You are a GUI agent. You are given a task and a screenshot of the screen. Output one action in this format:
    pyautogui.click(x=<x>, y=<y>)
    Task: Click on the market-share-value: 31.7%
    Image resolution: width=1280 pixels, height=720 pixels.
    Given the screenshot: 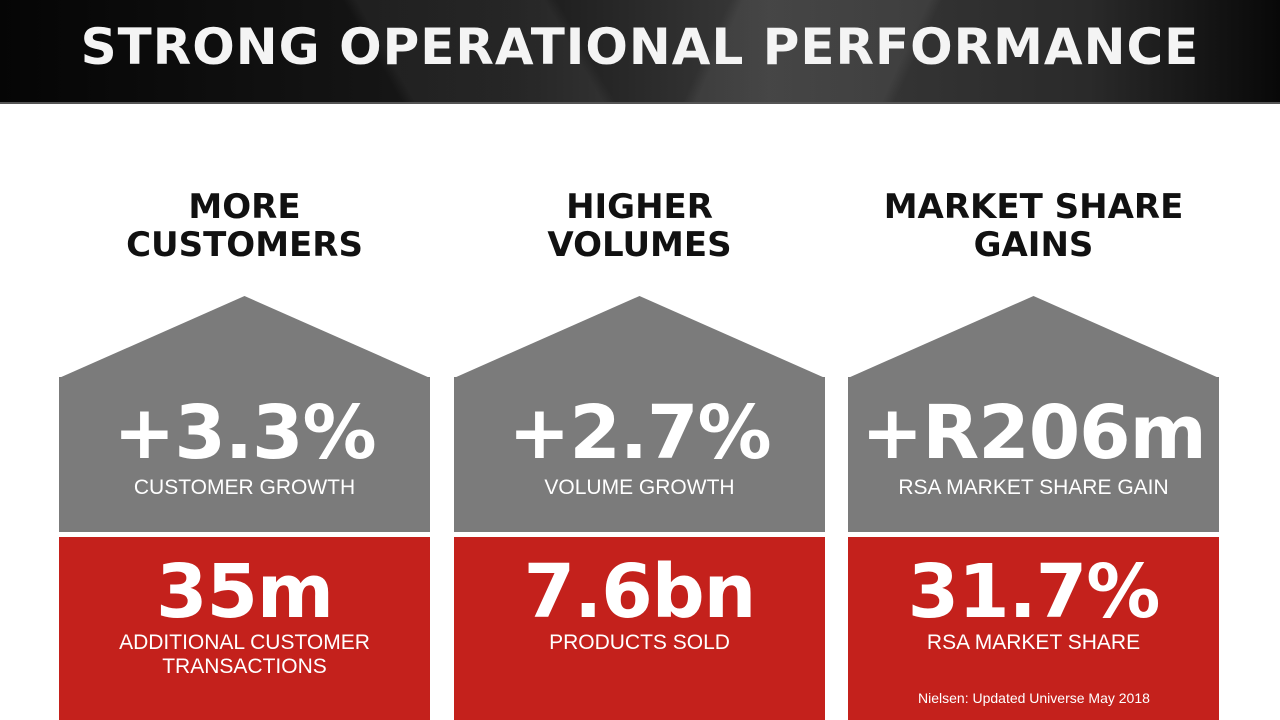 What is the action you would take?
    pyautogui.click(x=1034, y=592)
    